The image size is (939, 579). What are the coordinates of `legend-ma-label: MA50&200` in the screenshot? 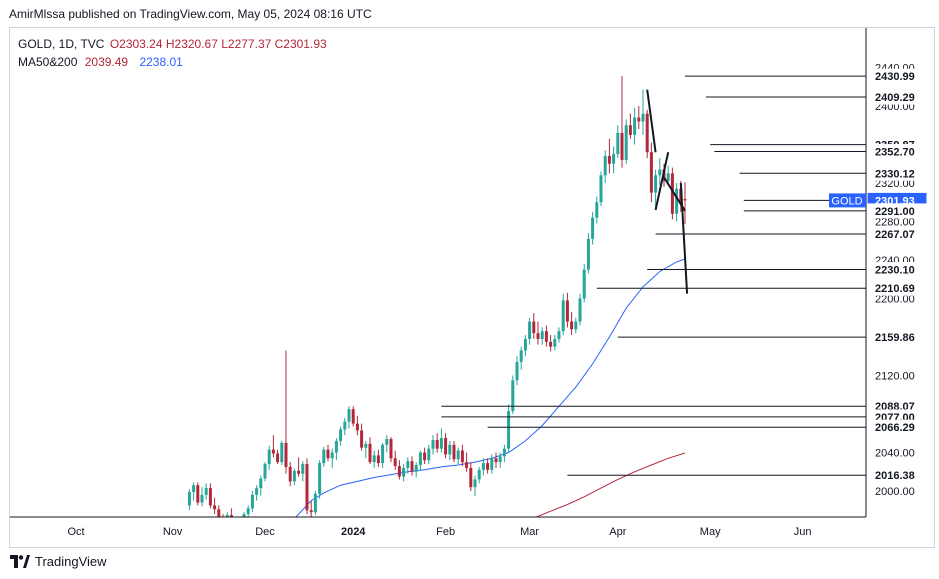 It's located at (48, 62).